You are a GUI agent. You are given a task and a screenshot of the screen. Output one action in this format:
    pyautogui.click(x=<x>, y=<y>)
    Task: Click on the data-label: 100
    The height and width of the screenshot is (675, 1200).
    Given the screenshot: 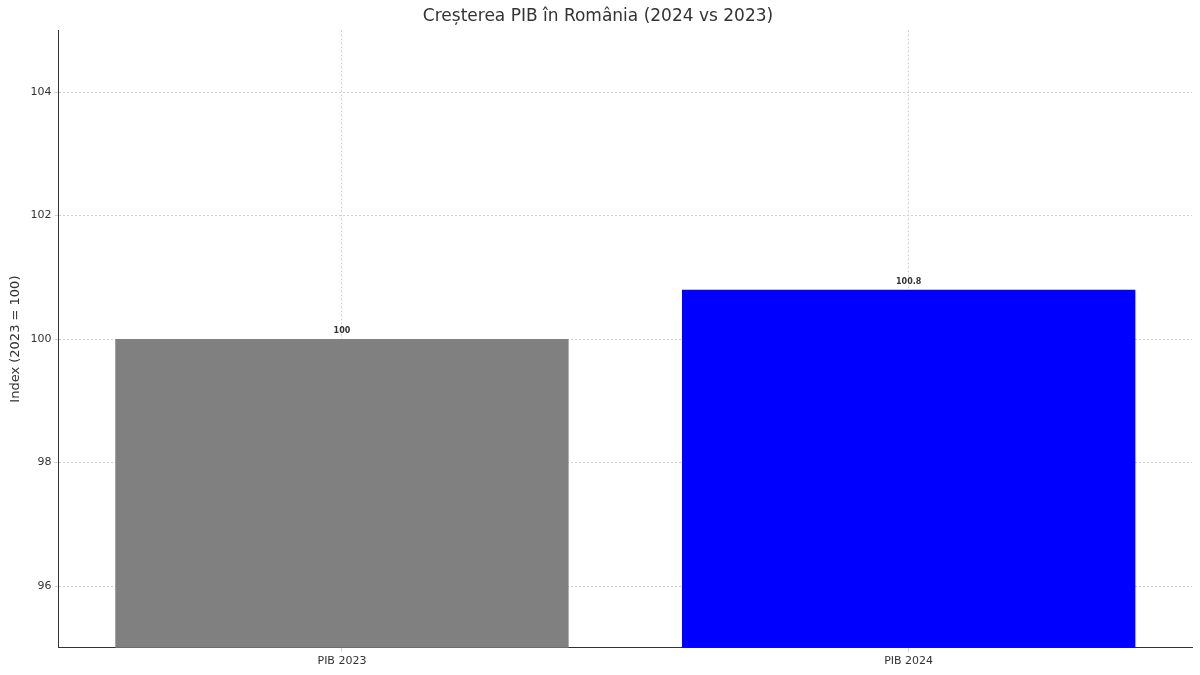 What is the action you would take?
    pyautogui.click(x=342, y=331)
    